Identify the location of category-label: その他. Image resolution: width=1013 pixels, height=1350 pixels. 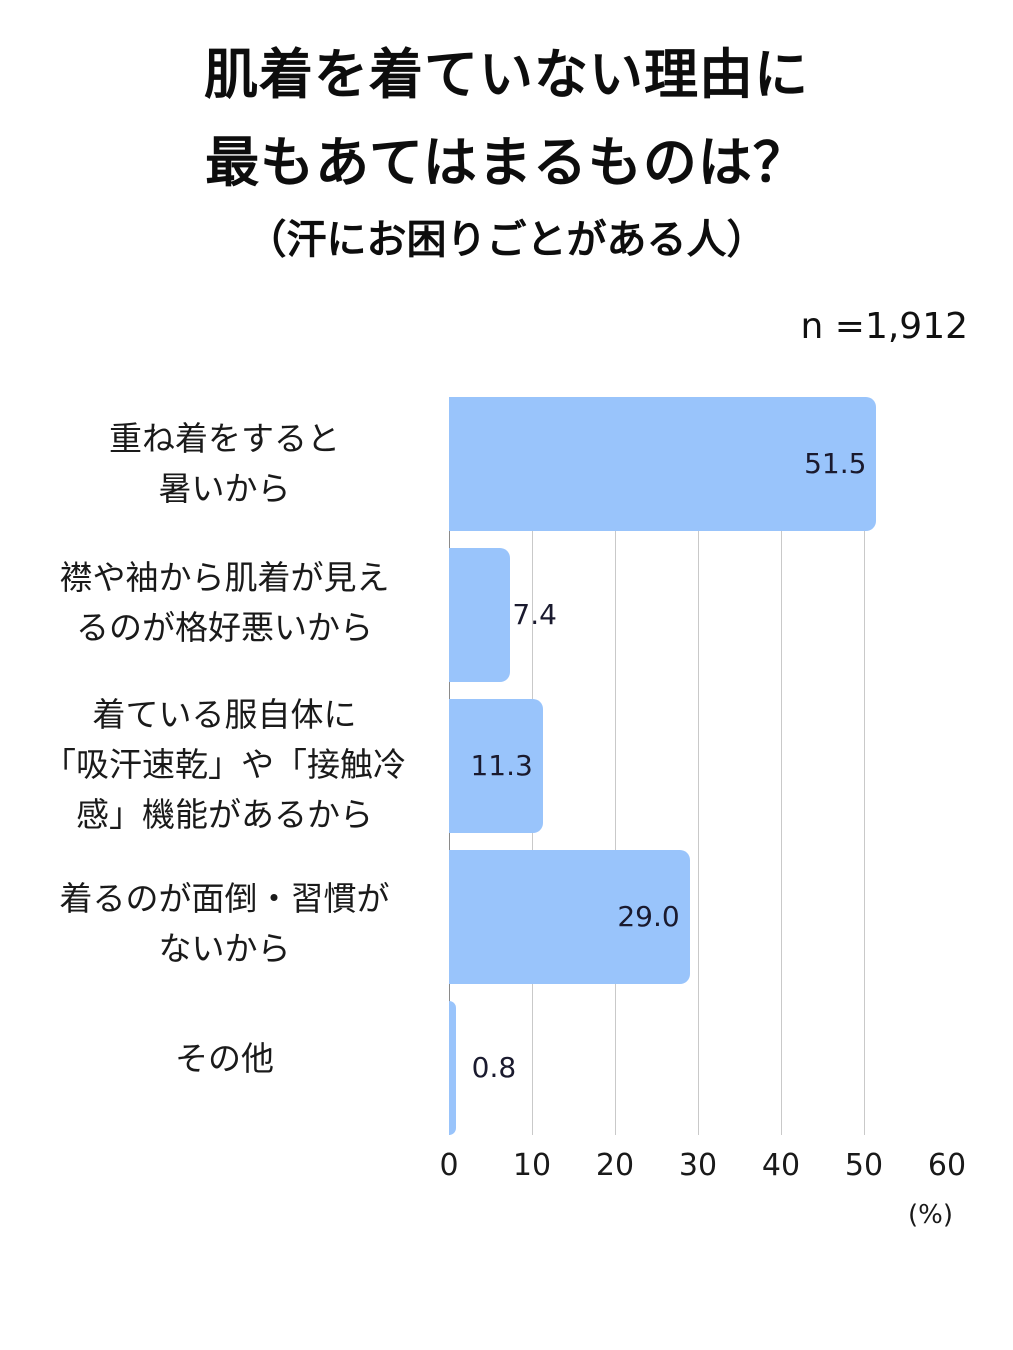
(224, 1058).